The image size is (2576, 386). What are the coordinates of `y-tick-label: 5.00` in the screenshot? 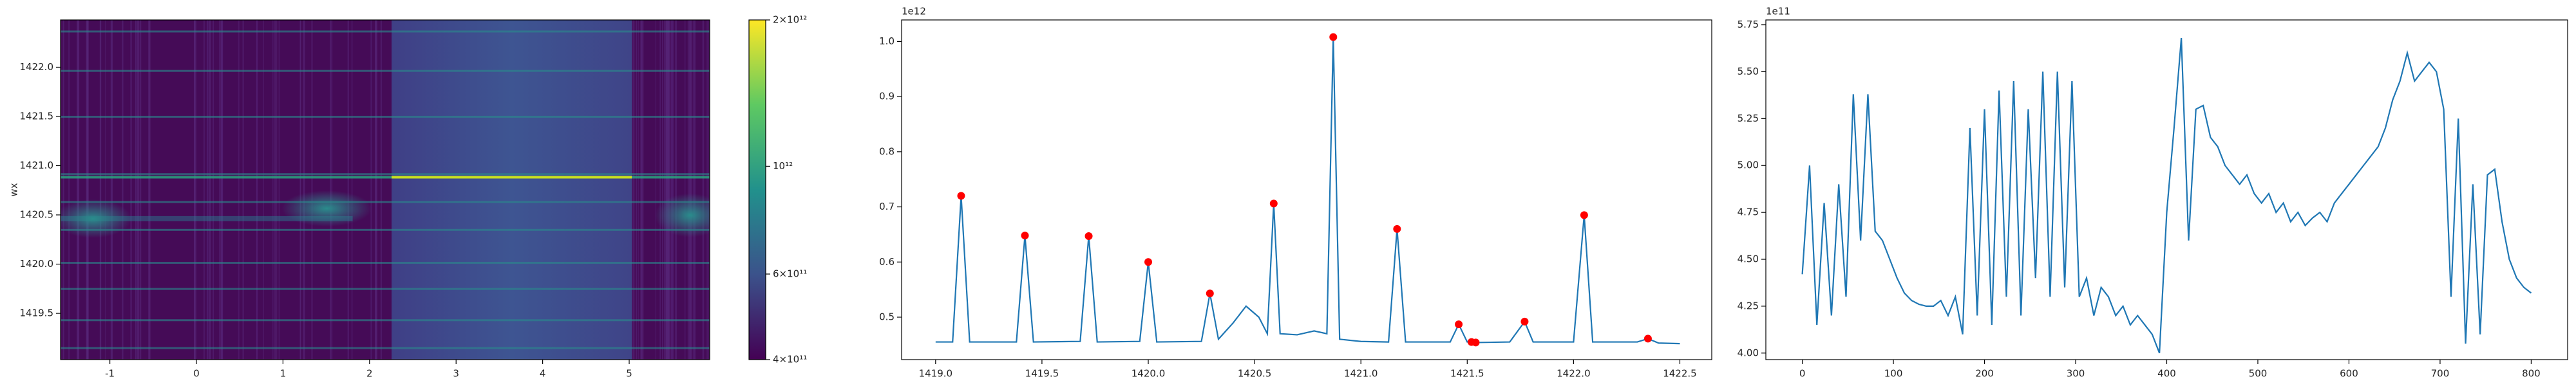 It's located at (1748, 165).